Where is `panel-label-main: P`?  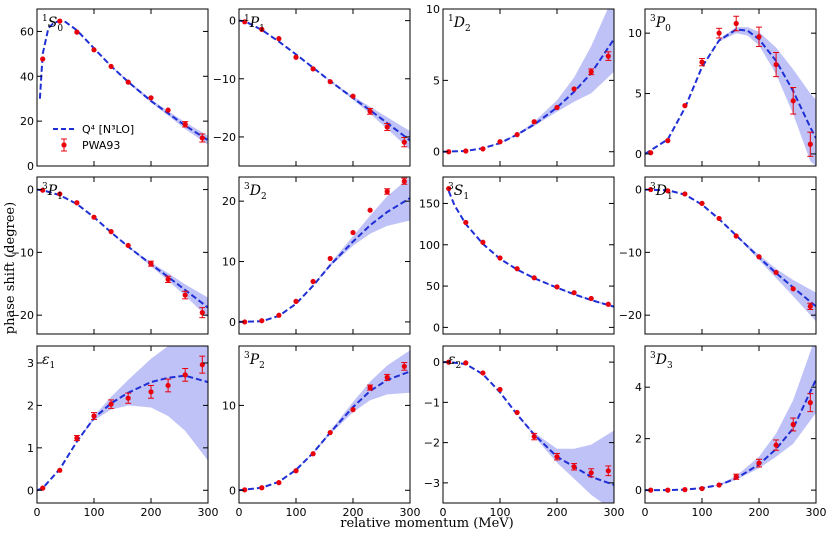 panel-label-main: P is located at coordinates (254, 360).